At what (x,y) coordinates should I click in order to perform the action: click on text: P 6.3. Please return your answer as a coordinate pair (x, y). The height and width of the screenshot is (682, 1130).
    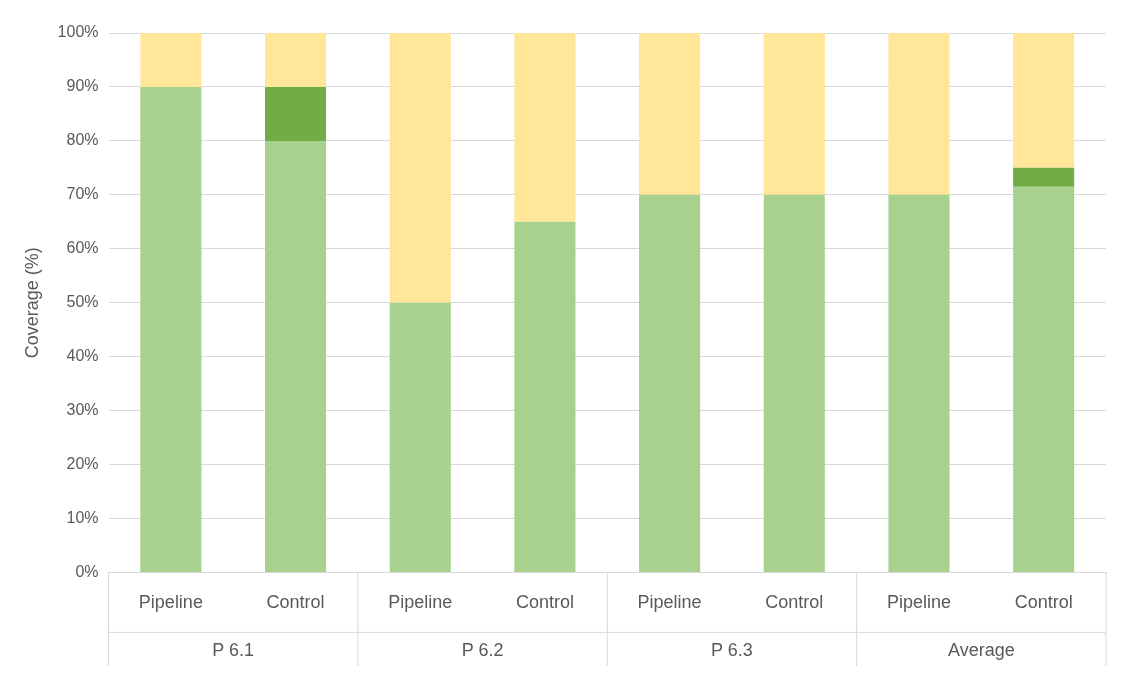
    Looking at the image, I should click on (732, 650).